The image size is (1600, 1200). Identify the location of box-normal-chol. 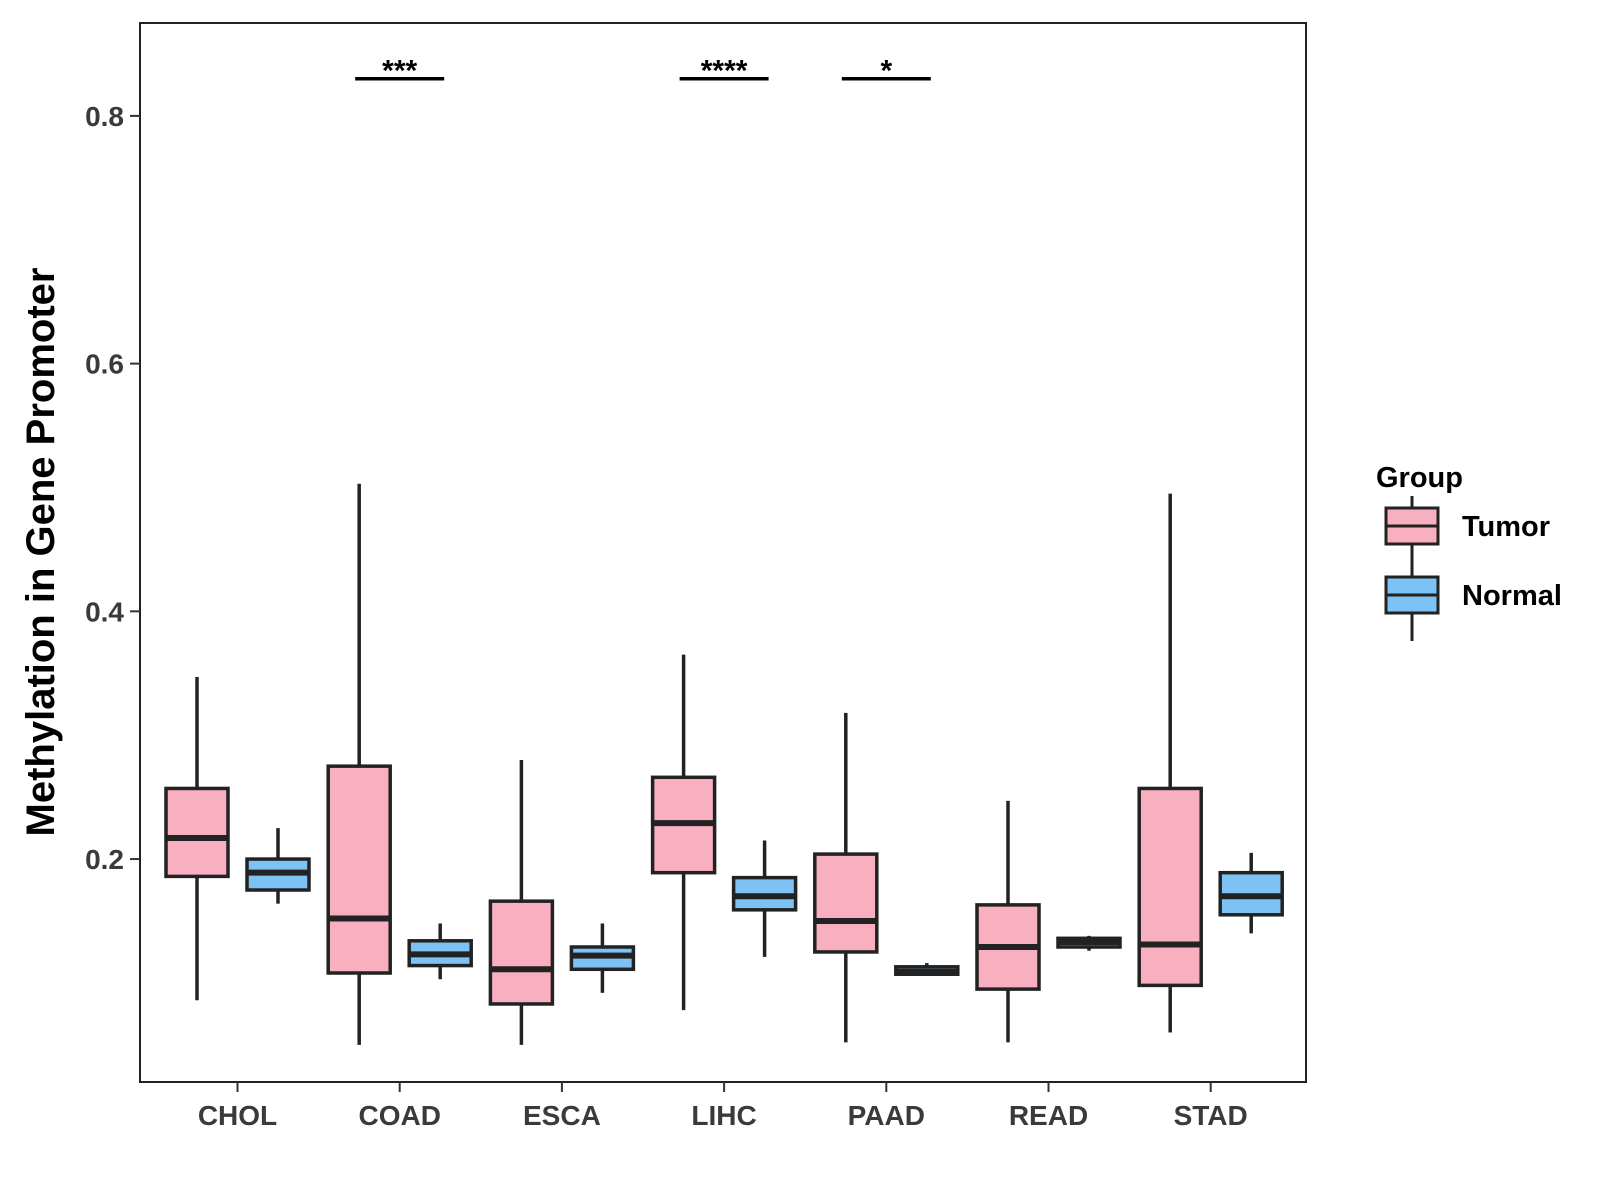
(278, 866).